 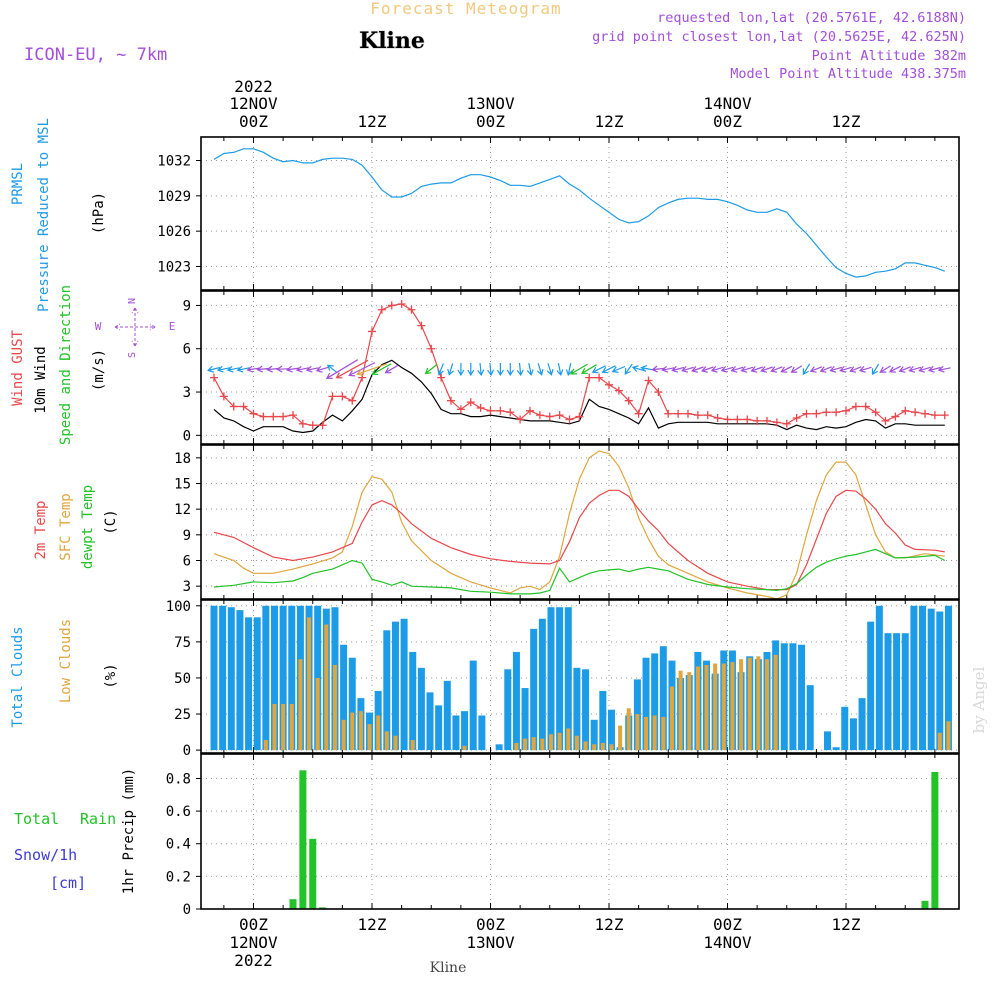 I want to click on y-tick-label: 15, so click(x=182, y=485).